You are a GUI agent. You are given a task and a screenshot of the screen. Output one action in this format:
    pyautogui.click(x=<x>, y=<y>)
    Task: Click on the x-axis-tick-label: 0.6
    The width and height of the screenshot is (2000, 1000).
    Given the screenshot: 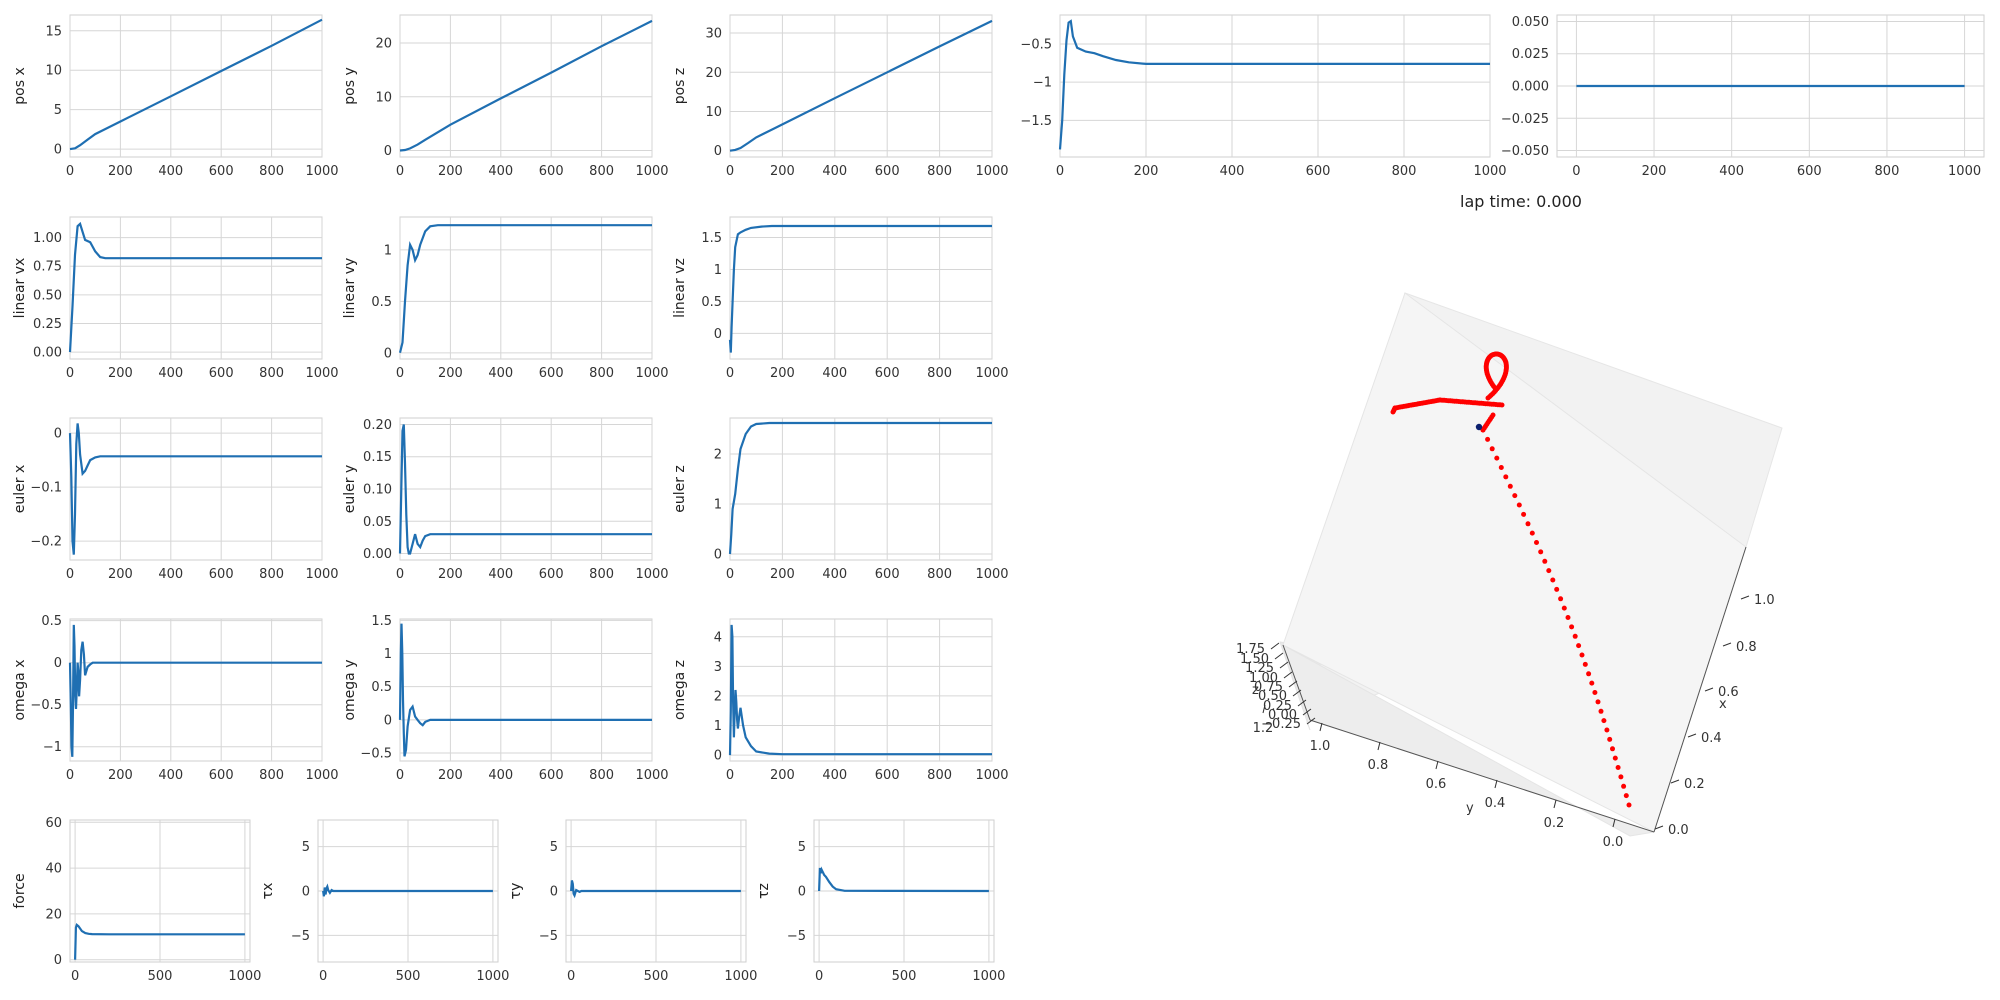 What is the action you would take?
    pyautogui.click(x=1728, y=692)
    